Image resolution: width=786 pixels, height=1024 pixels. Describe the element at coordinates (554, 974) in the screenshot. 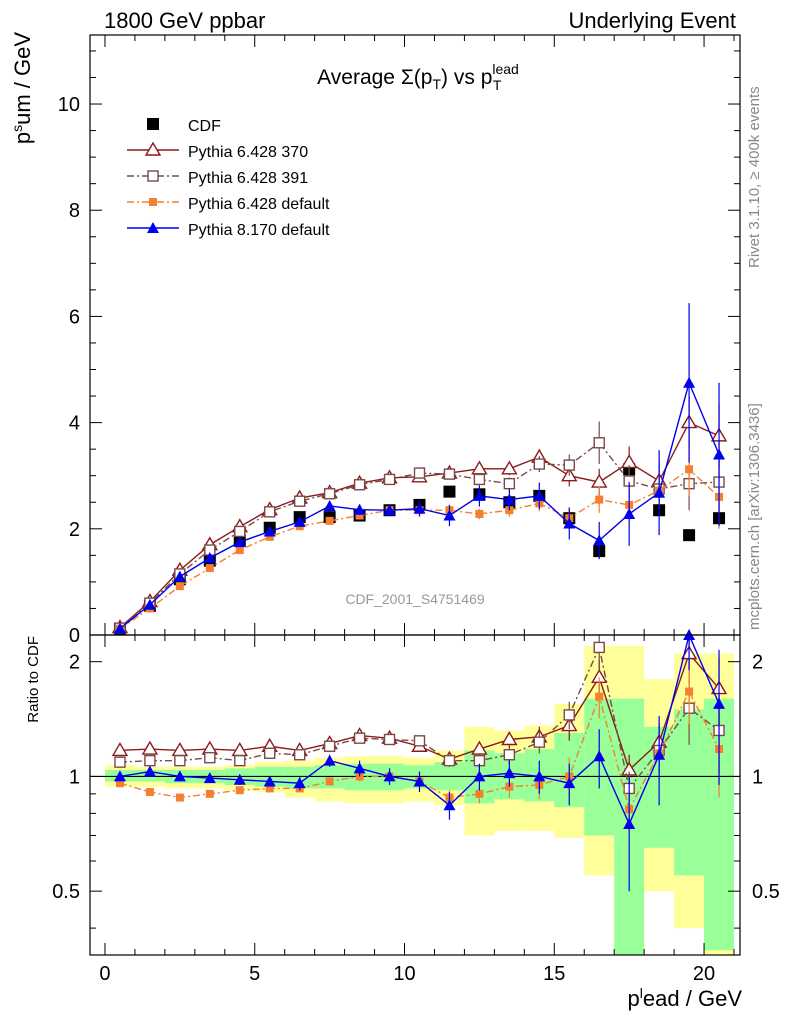

I see `x-tick-label: 15` at that location.